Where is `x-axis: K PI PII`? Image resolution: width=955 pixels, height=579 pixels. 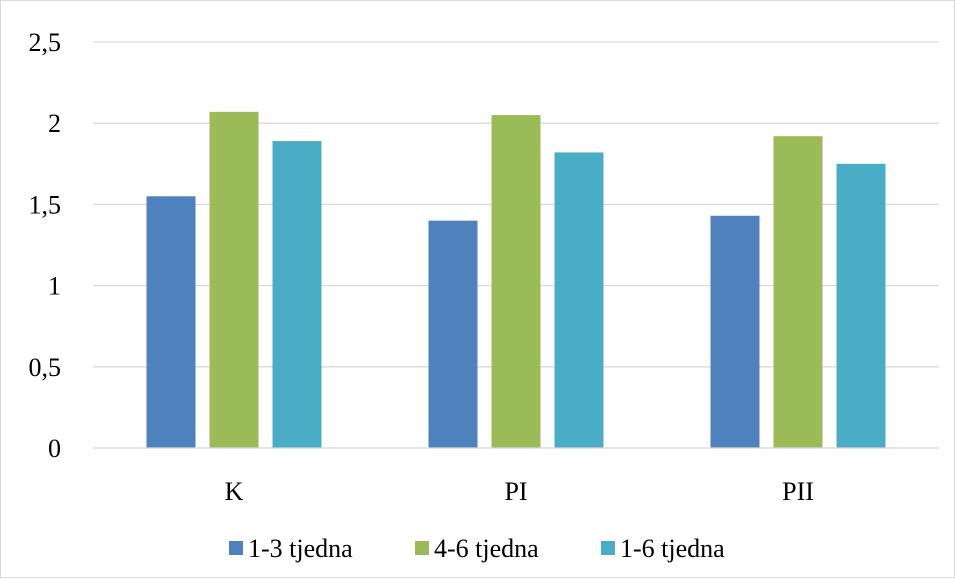
x-axis: K PI PII is located at coordinates (516, 476).